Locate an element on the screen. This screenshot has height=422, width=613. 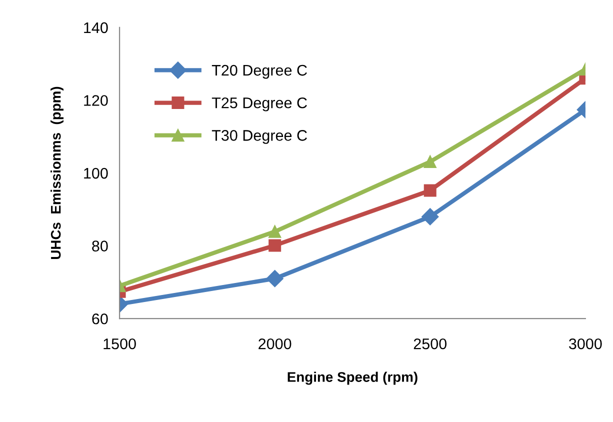
y-axis-title: UHCs Emissionms (ppm) is located at coordinates (57, 173).